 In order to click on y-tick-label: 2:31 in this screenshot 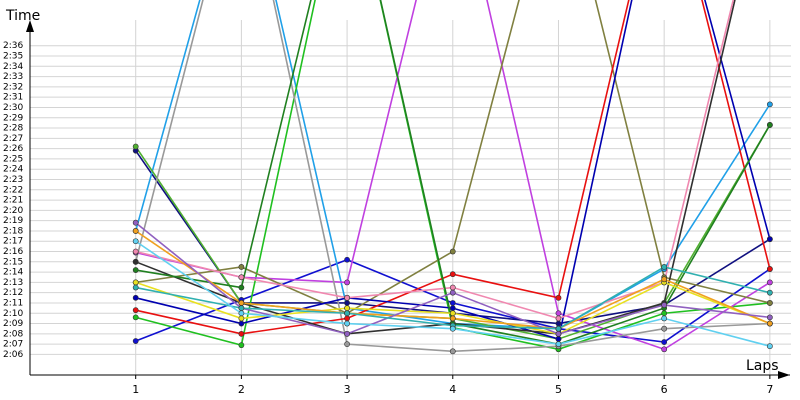, I will do `click(13, 98)`.